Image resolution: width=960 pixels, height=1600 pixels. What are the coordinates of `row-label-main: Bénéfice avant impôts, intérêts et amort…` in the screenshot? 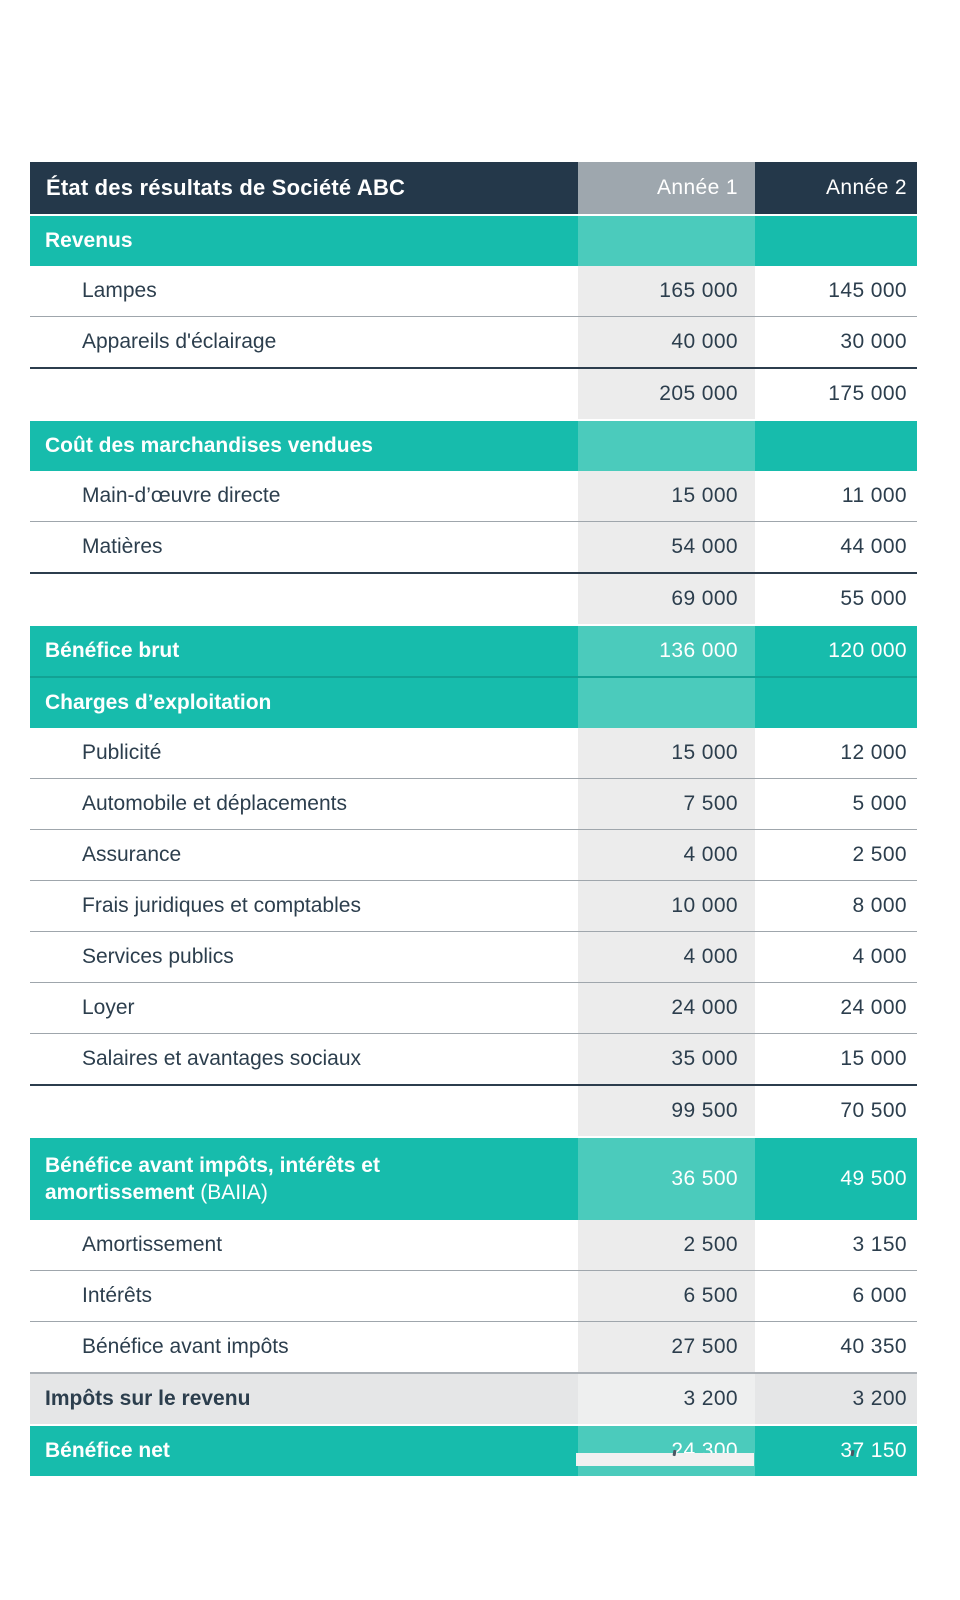 It's located at (212, 1179).